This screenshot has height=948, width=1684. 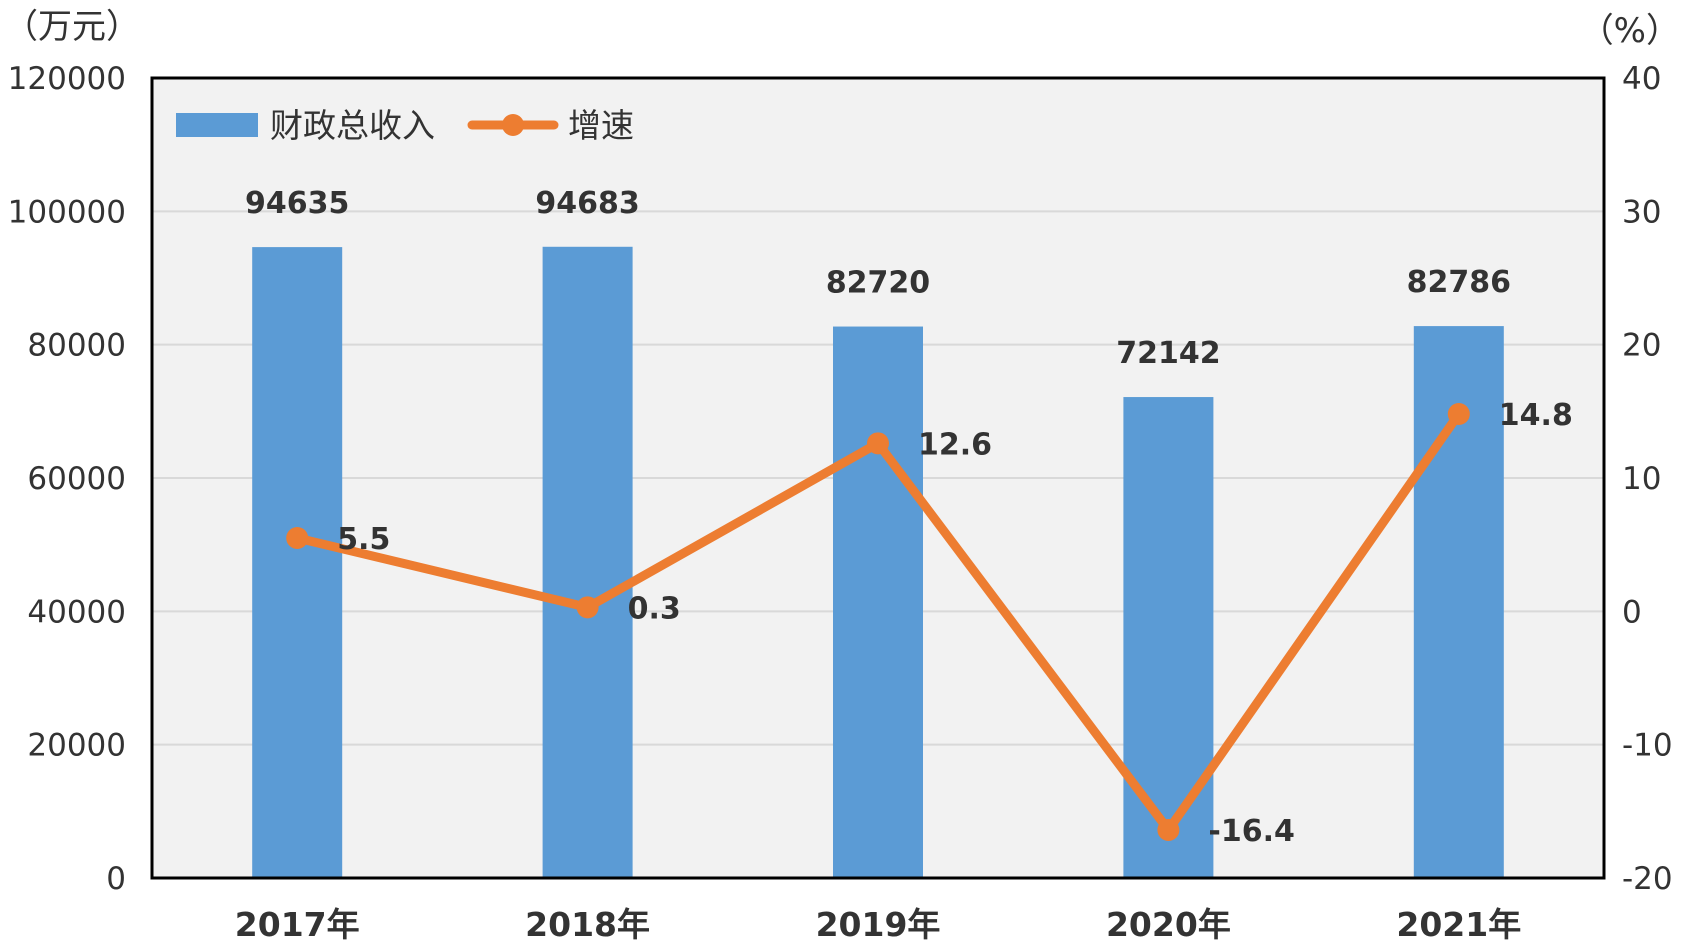 What do you see at coordinates (587, 203) in the screenshot?
I see `bar-value-label: 94683` at bounding box center [587, 203].